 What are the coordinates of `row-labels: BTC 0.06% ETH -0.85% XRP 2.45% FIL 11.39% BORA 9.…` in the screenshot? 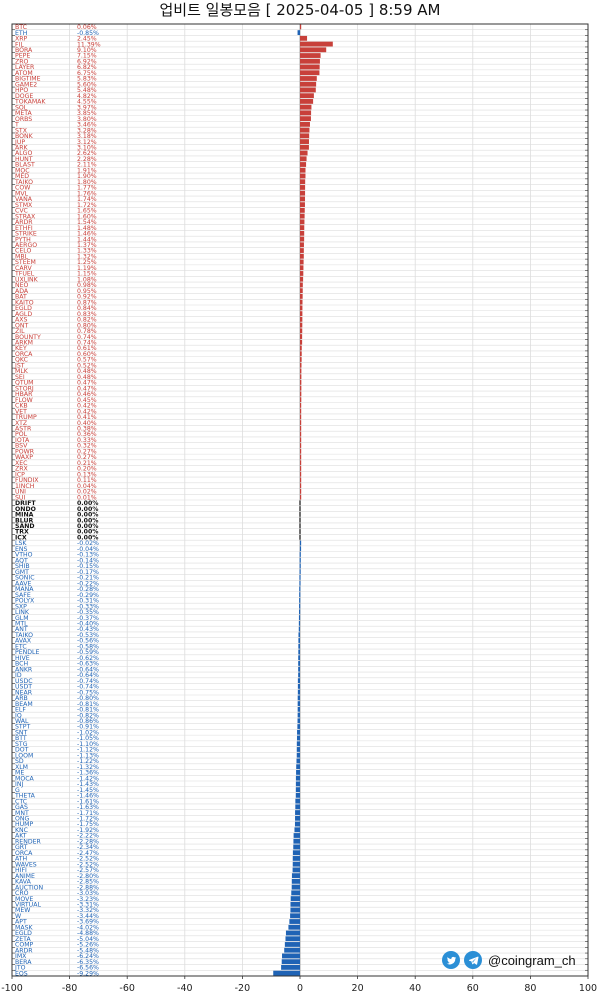 It's located at (57, 500).